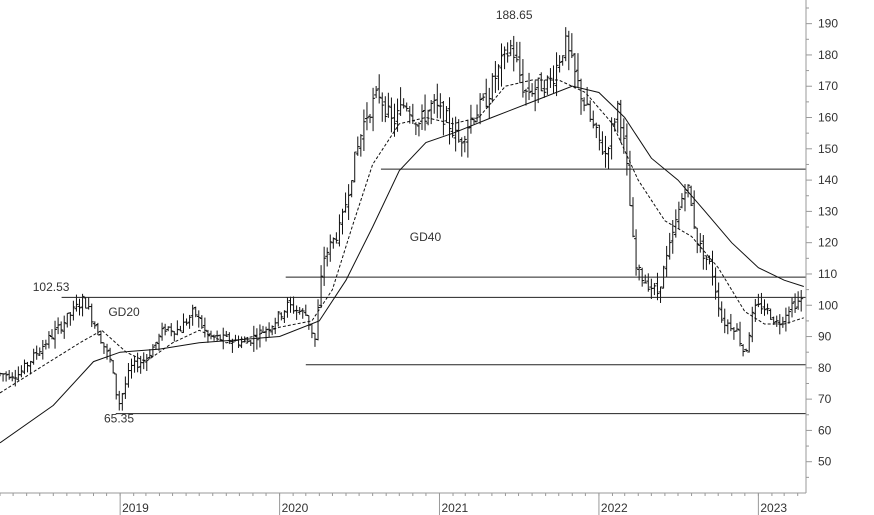  Describe the element at coordinates (828, 305) in the screenshot. I see `y-tick-label: 100` at that location.